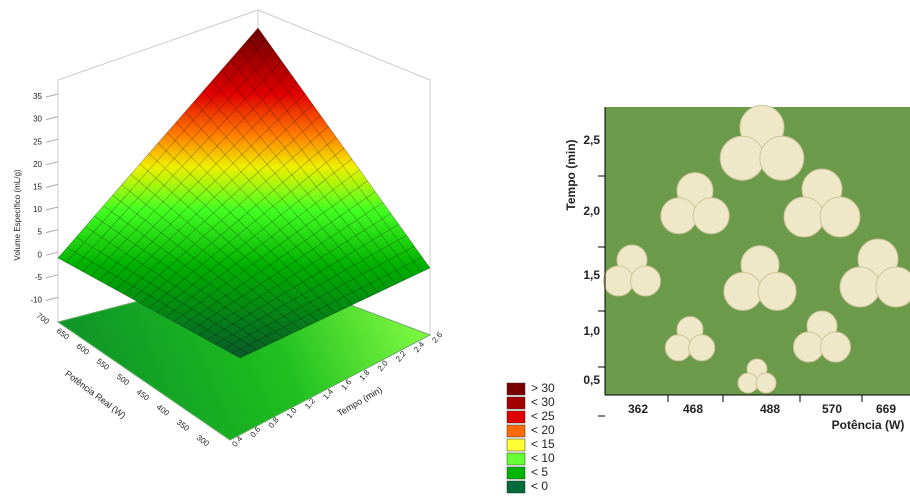 The width and height of the screenshot is (910, 504). I want to click on photo-x-tick-label: 468, so click(693, 409).